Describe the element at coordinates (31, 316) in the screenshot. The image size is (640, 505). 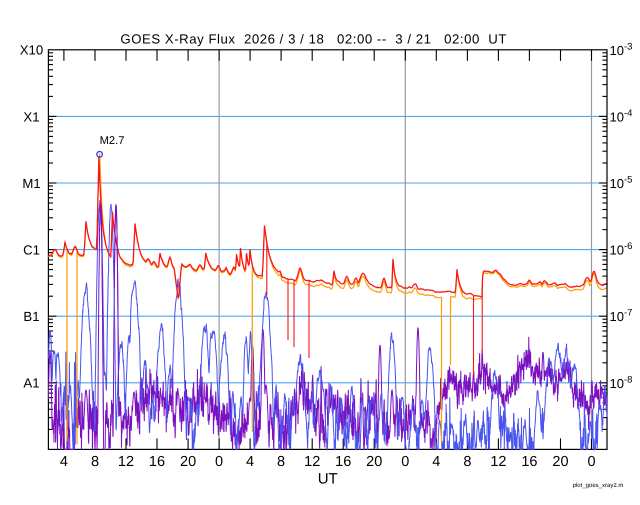
I see `svg-text: B1` at that location.